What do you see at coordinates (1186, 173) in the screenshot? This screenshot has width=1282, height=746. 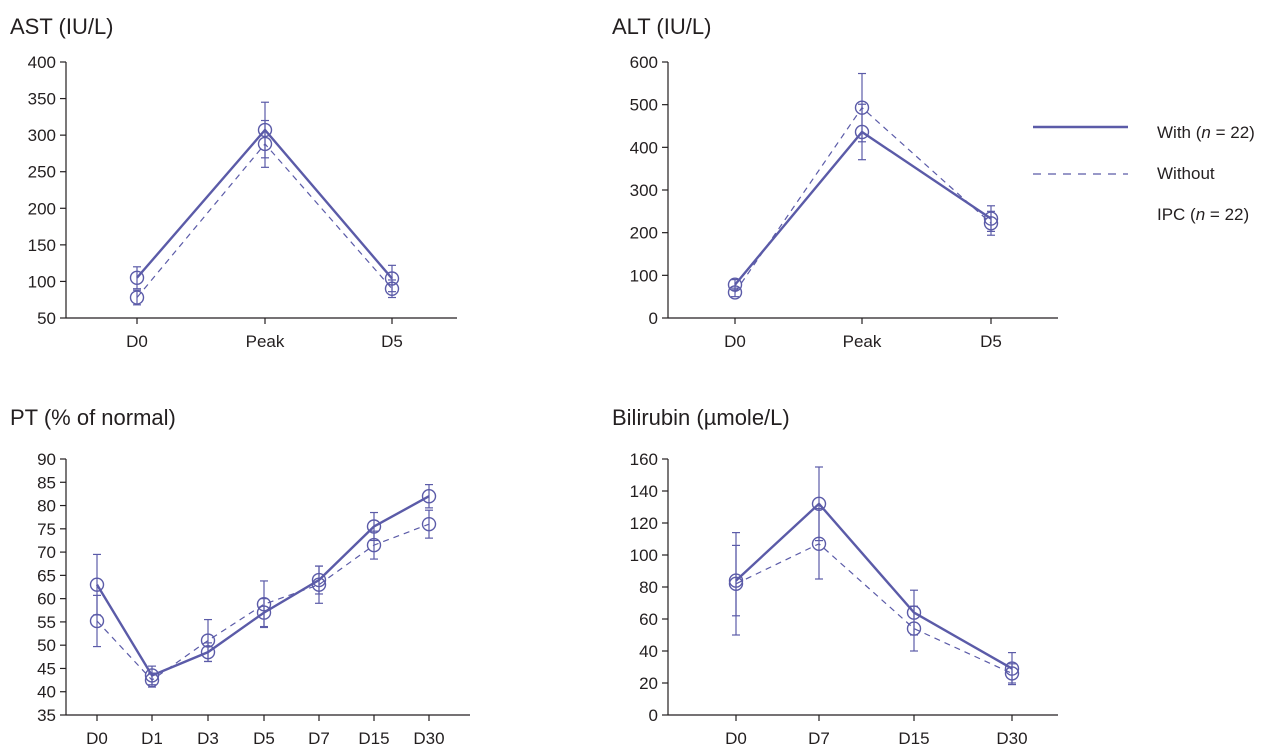 I see `legend-dashed-label-line1: Without` at bounding box center [1186, 173].